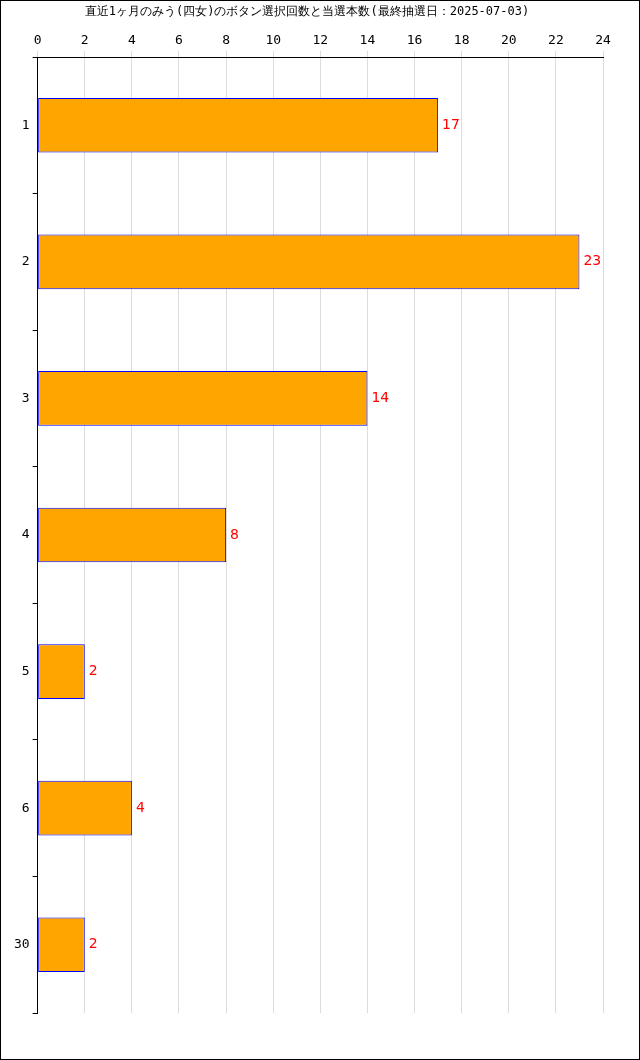 The width and height of the screenshot is (640, 1060). What do you see at coordinates (25, 670) in the screenshot?
I see `y-tick-label: 5` at bounding box center [25, 670].